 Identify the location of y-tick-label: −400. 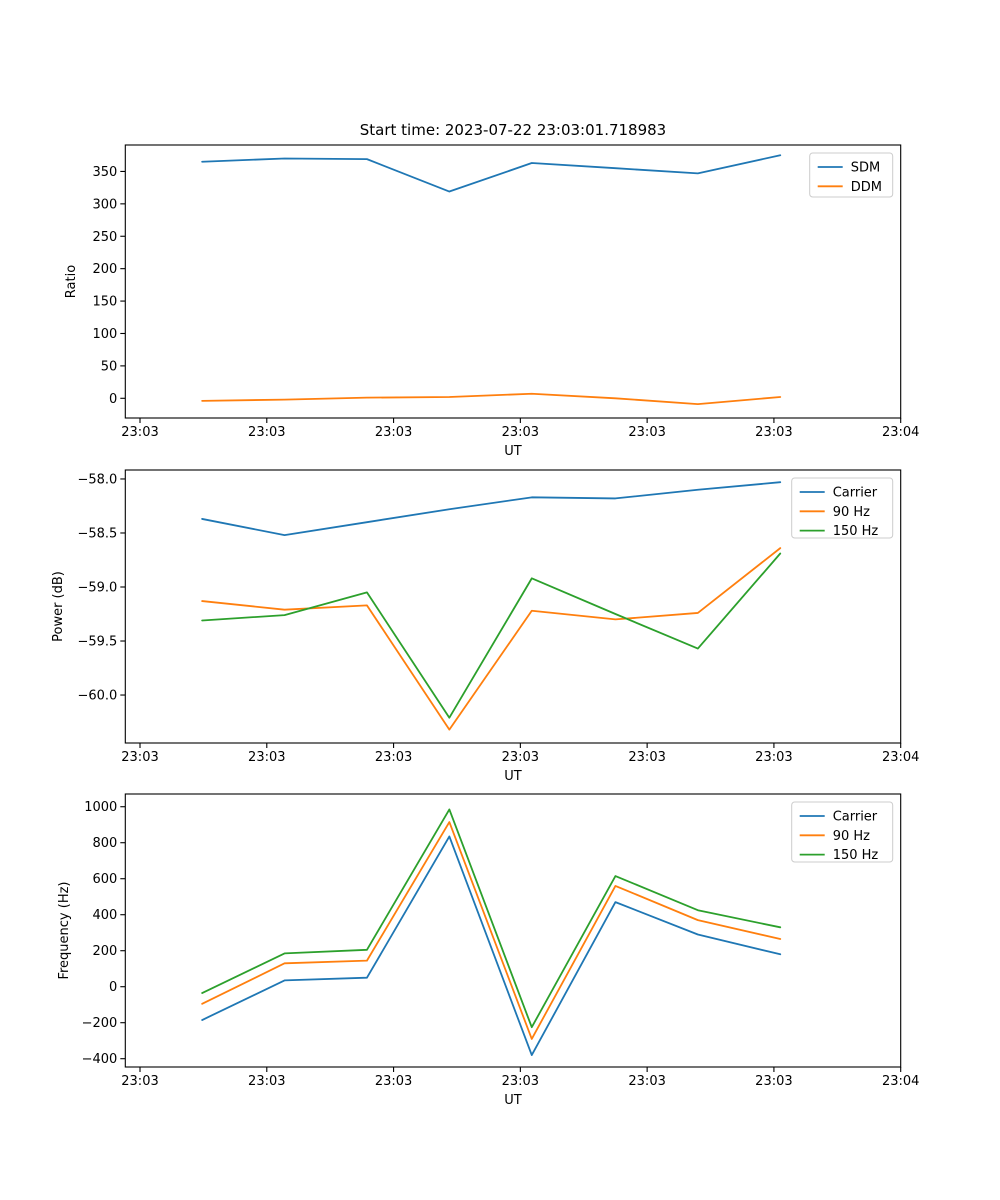
(100, 1059).